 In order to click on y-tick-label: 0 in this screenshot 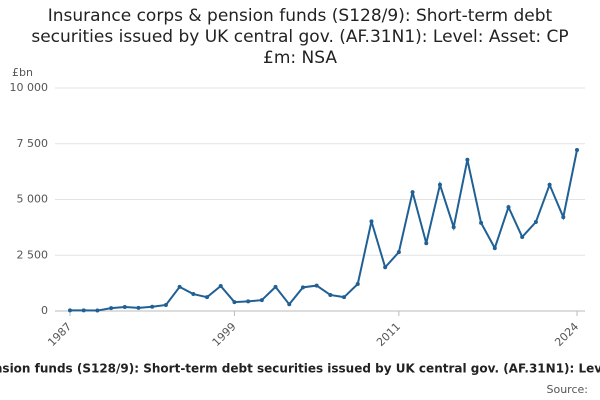, I will do `click(44, 310)`.